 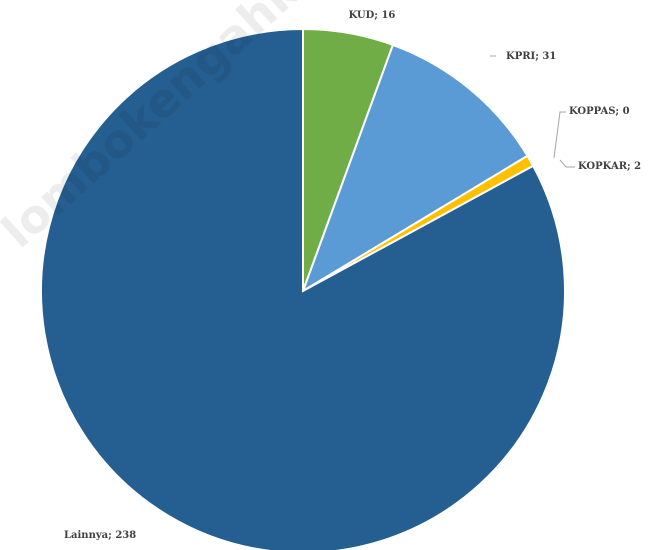 What do you see at coordinates (609, 166) in the screenshot?
I see `data-label-kopkar: KOPKAR; 2` at bounding box center [609, 166].